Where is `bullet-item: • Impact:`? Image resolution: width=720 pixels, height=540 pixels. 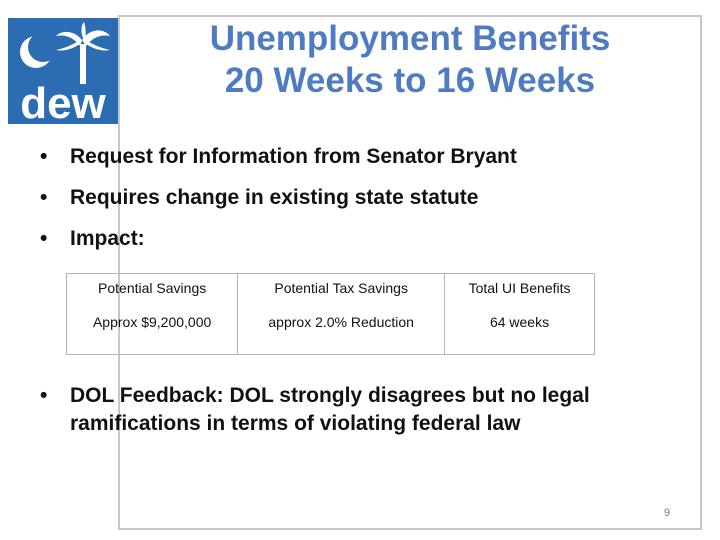
bullet-item: • Impact: is located at coordinates (370, 239).